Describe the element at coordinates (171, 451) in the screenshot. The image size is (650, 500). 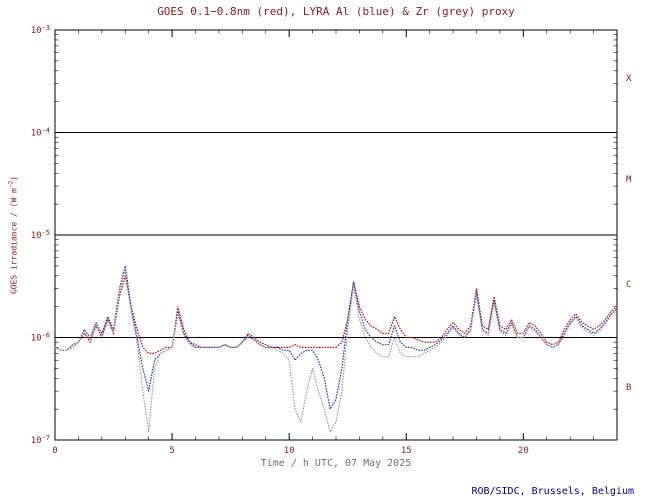
I see `x-tick-label: 5` at that location.